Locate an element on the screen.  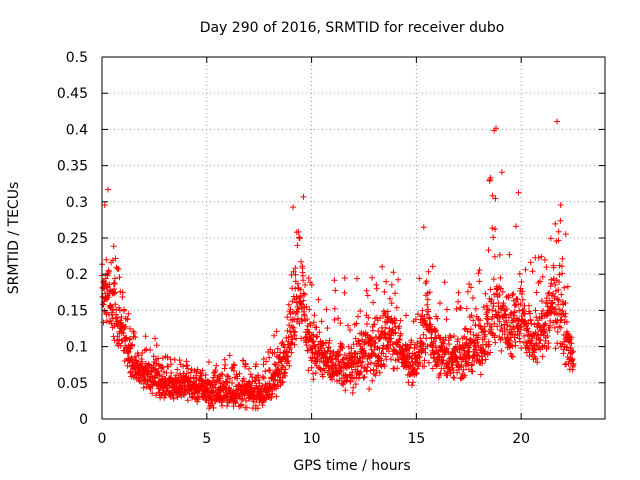
y-tick-label: 0.25 is located at coordinates (72, 239).